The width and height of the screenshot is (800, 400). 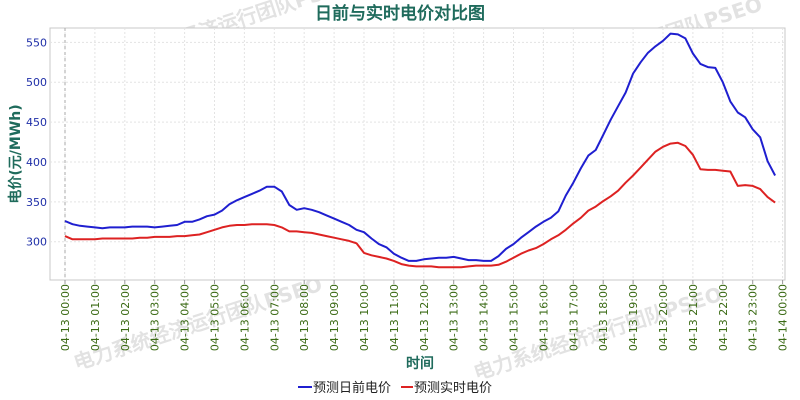 What do you see at coordinates (364, 317) in the screenshot?
I see `x-tick-label: 04-13 10:00` at bounding box center [364, 317].